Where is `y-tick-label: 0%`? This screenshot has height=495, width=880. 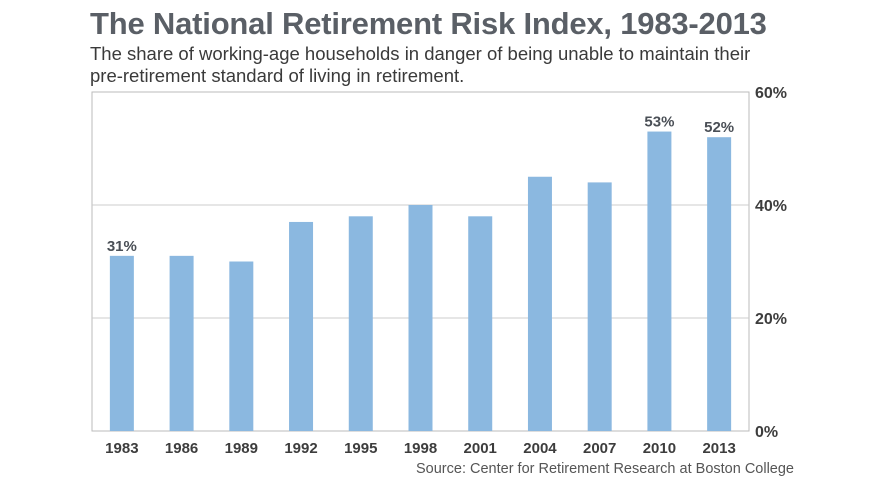 y-tick-label: 0% is located at coordinates (766, 432).